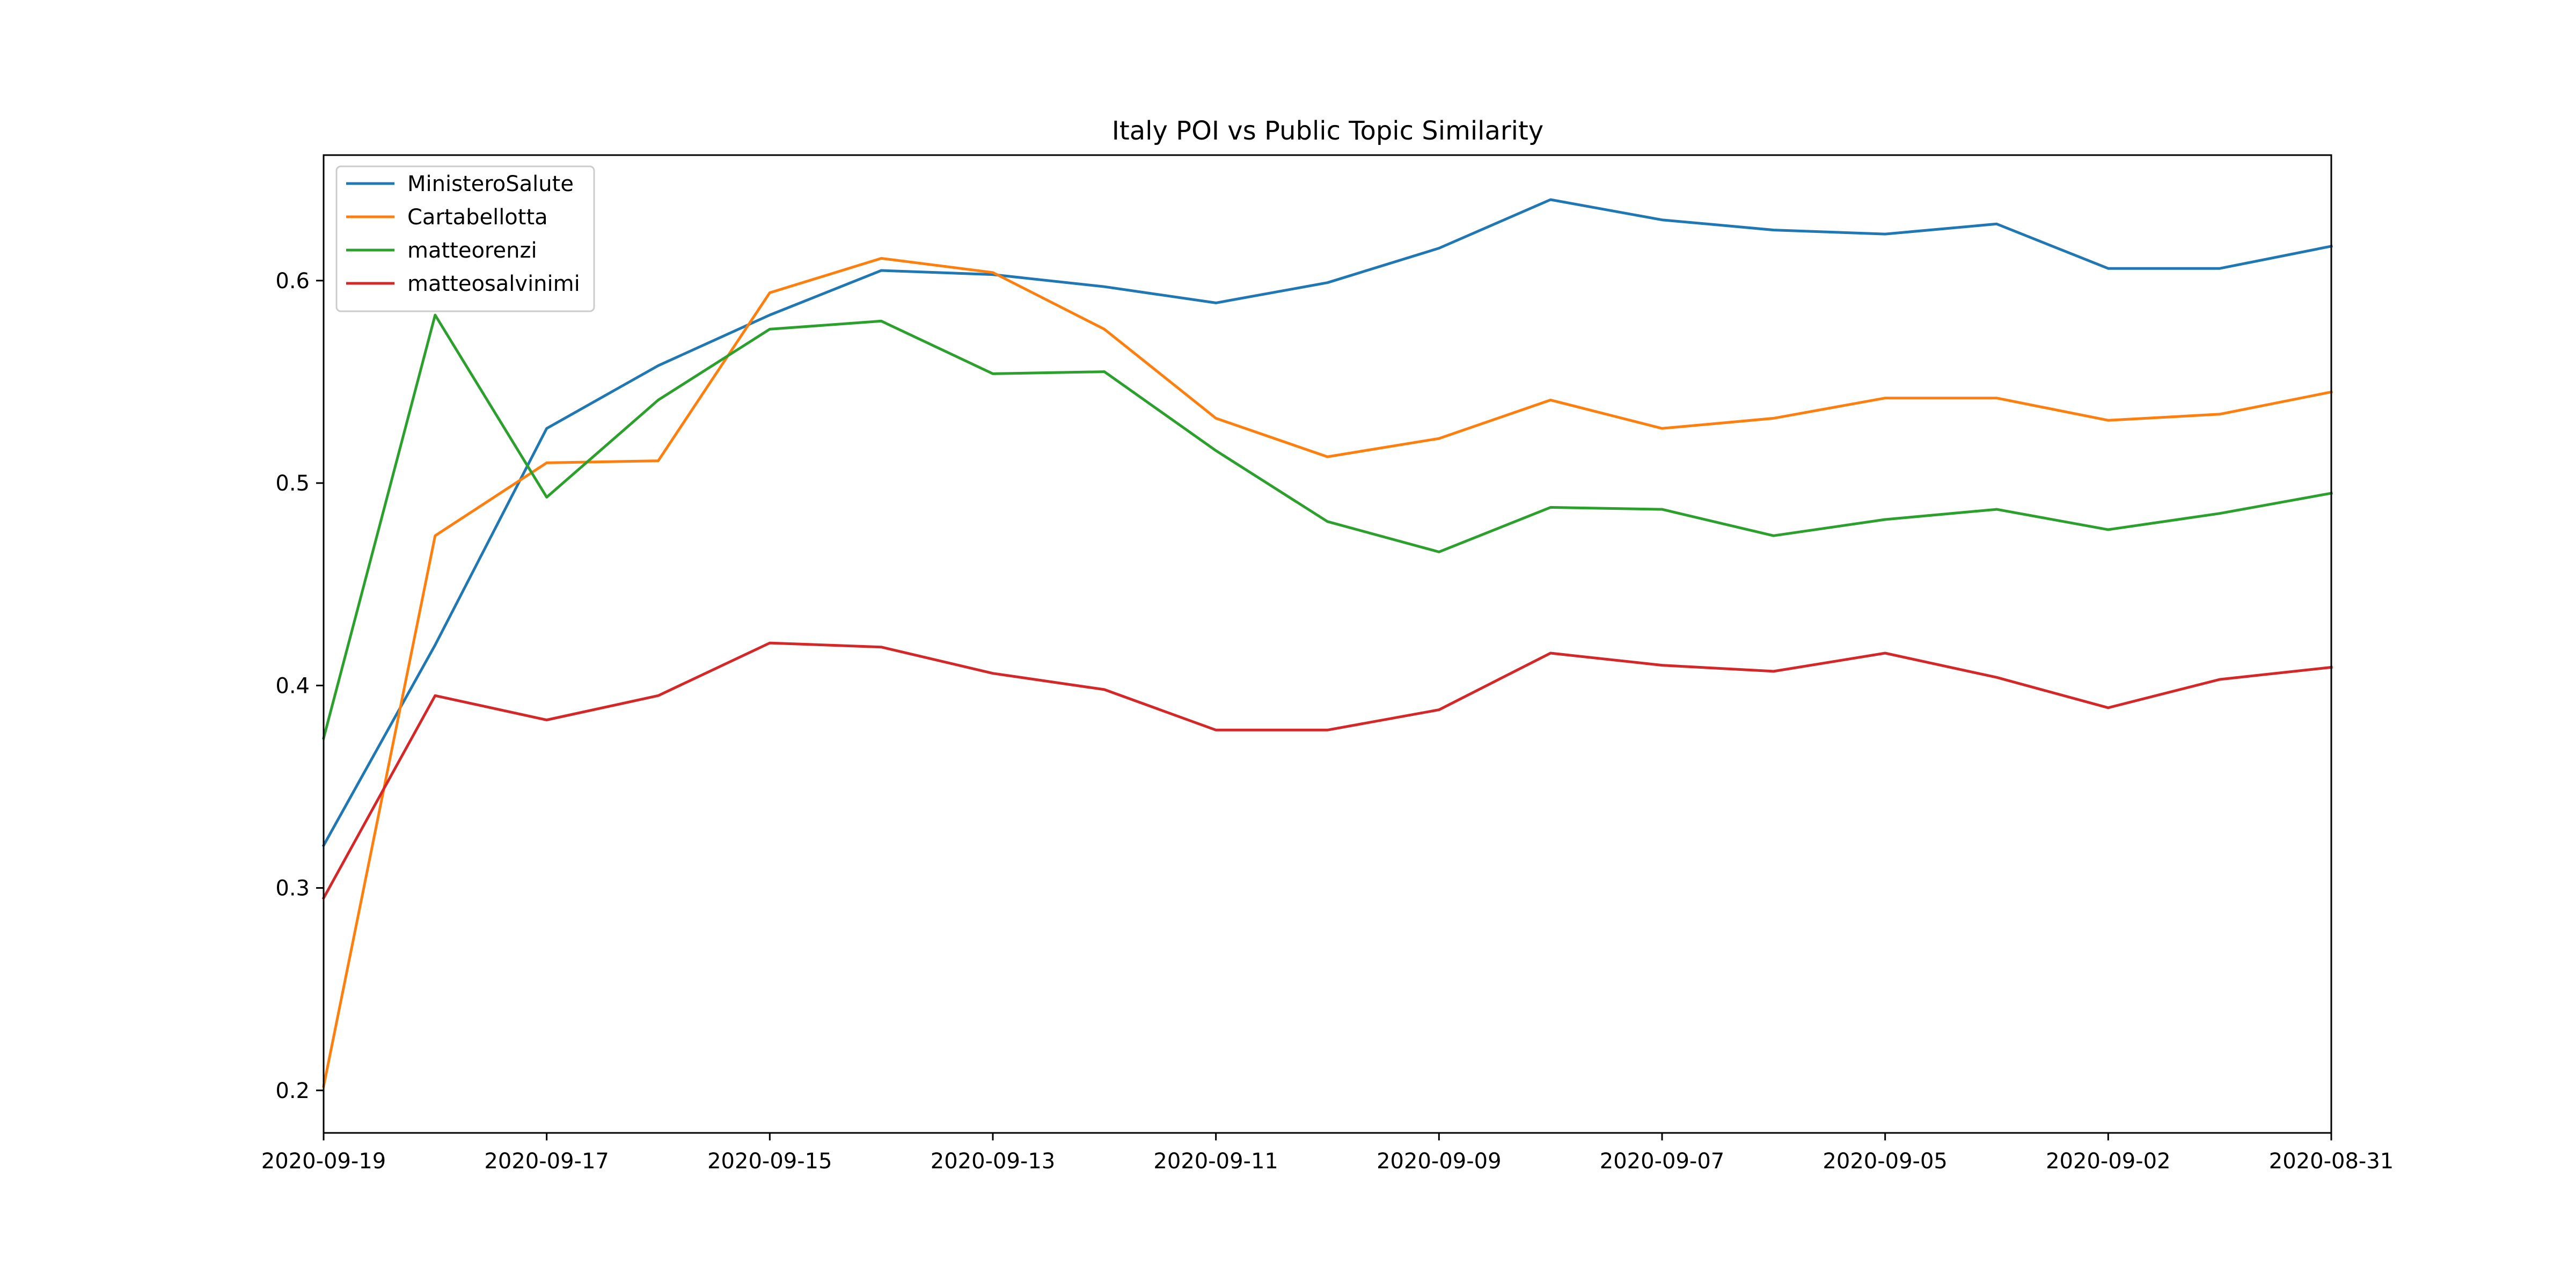  Describe the element at coordinates (1327, 131) in the screenshot. I see `chart-title: Italy POI vs Public Topic Similarity` at that location.